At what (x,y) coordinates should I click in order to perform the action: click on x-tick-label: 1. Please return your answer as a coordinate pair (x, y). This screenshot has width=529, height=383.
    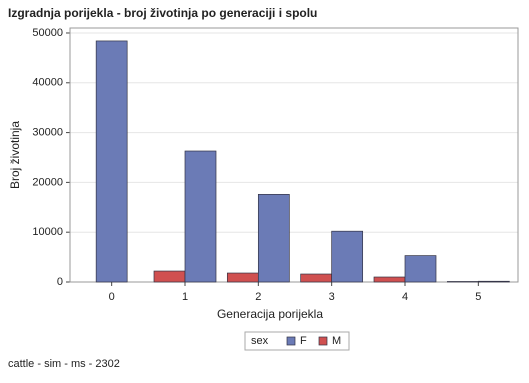
    Looking at the image, I should click on (185, 297).